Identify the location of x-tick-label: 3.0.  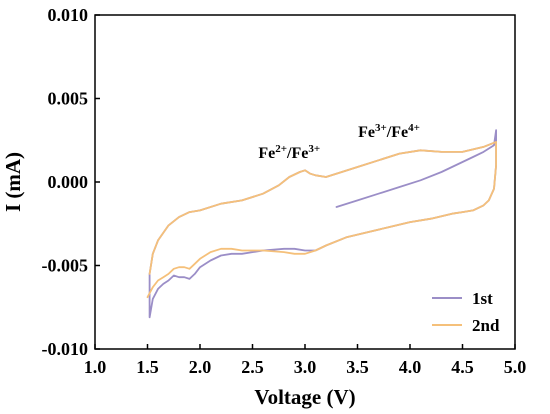
(305, 367).